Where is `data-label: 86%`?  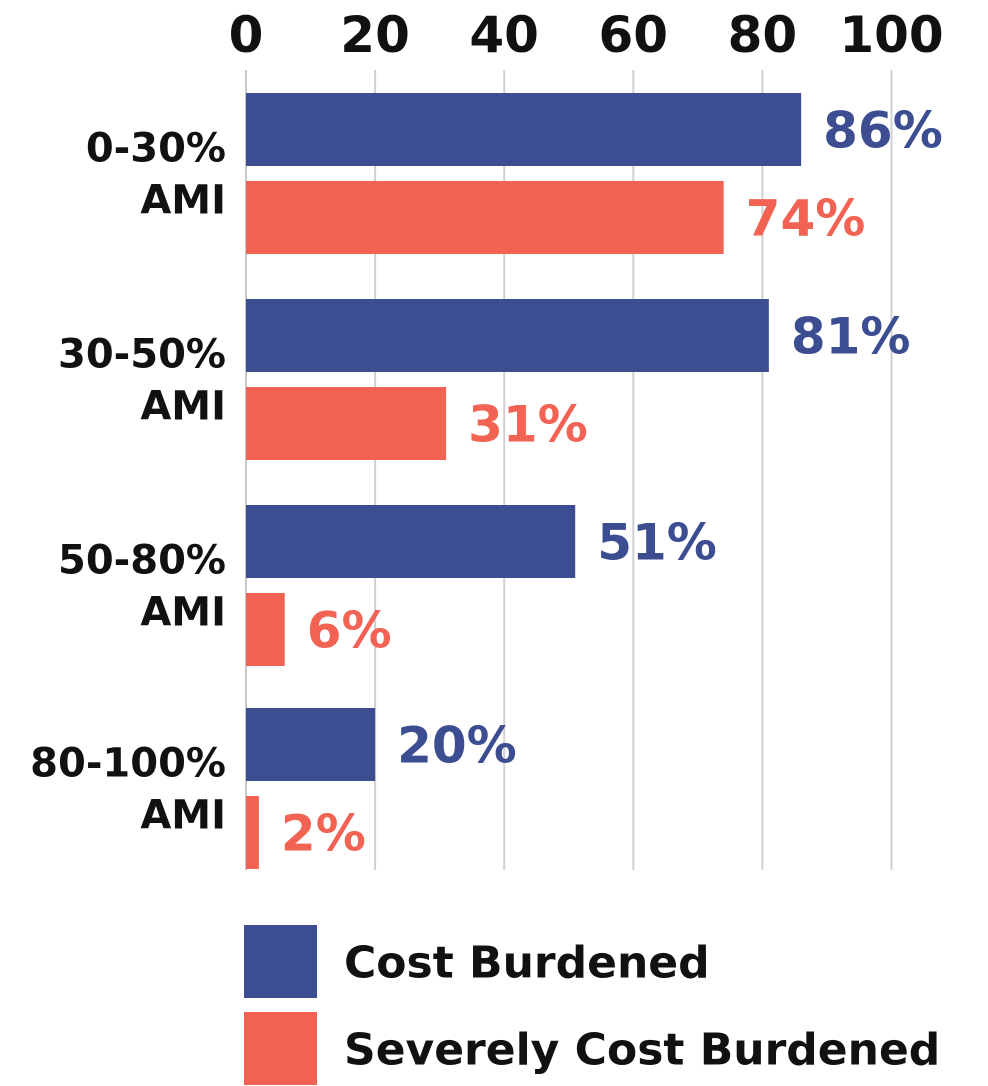 data-label: 86% is located at coordinates (883, 131).